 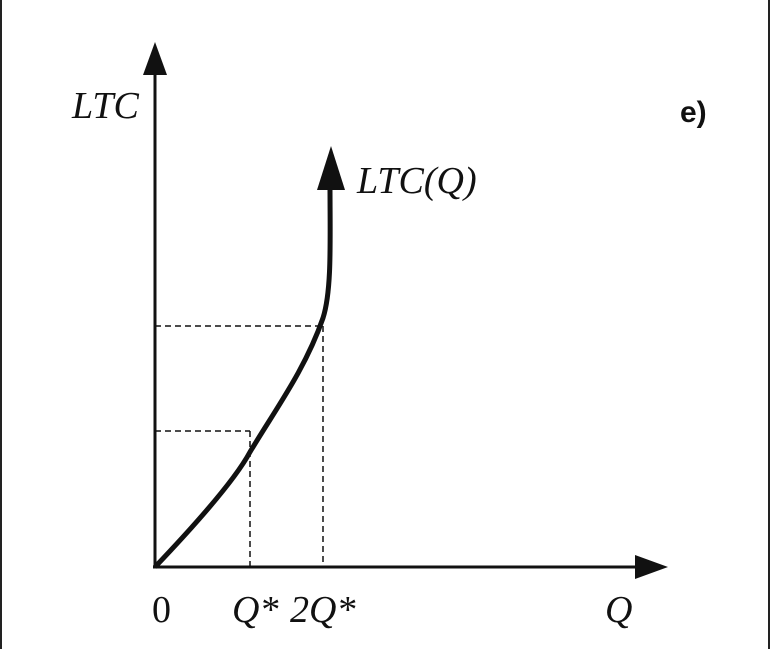 What do you see at coordinates (161, 610) in the screenshot?
I see `origin-label: 0` at bounding box center [161, 610].